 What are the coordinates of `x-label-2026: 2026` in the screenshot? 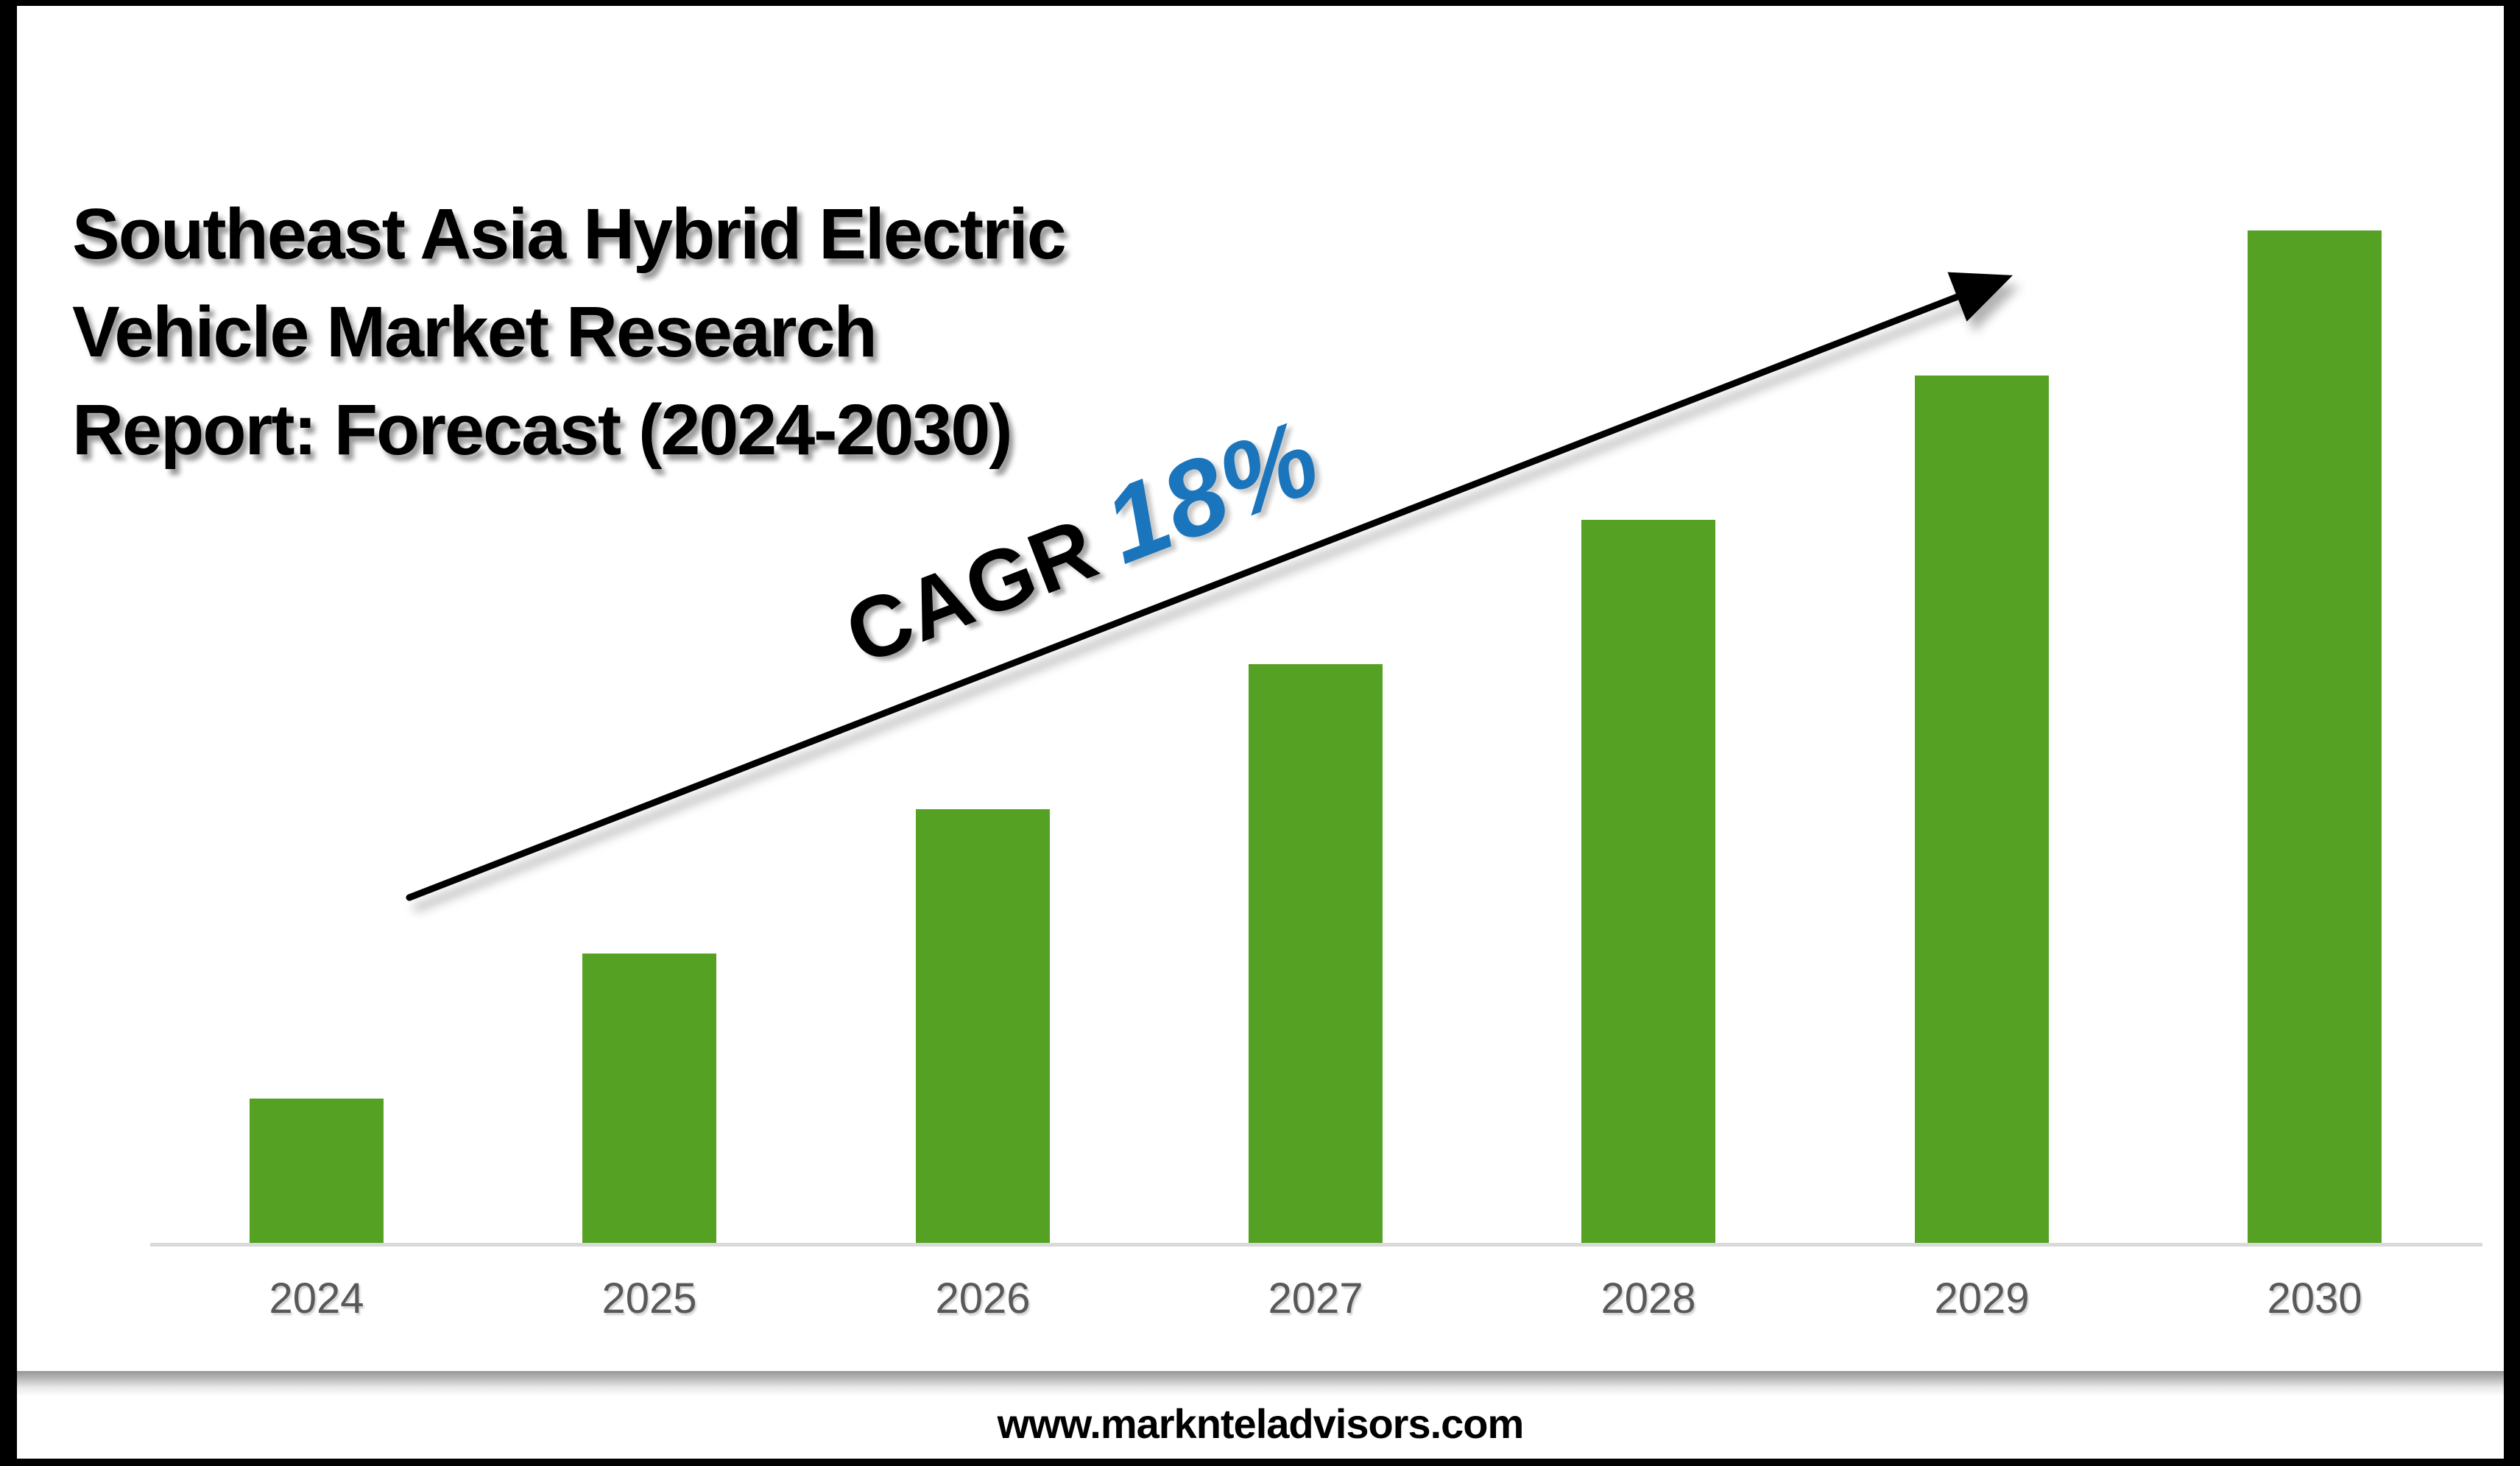 It's located at (983, 1298).